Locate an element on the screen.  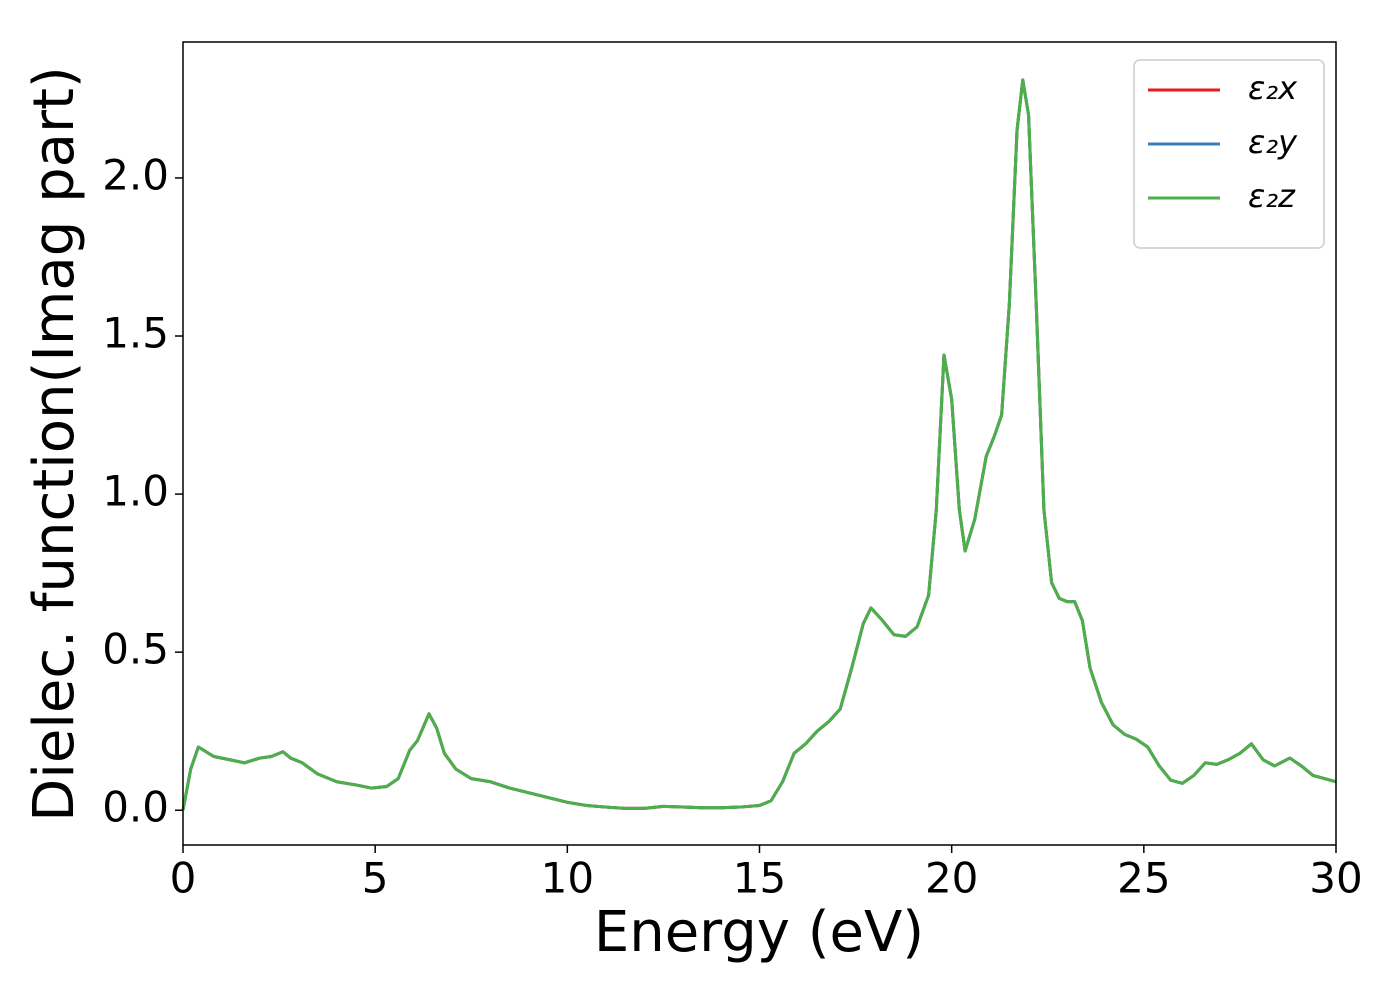
legend-box is located at coordinates (1229, 154).